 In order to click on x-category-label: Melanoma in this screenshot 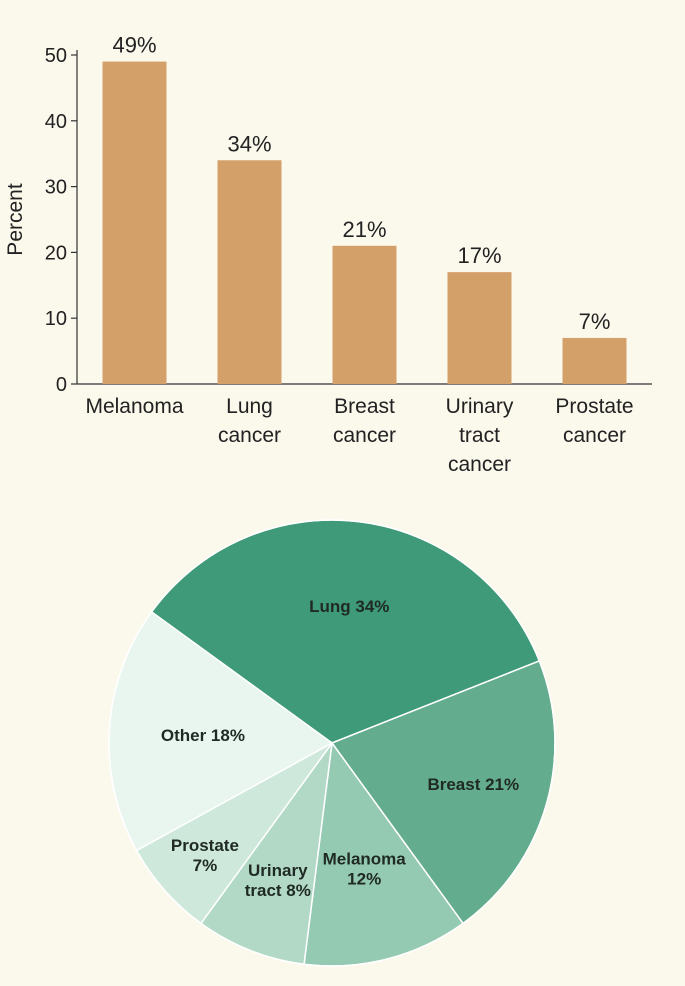, I will do `click(134, 406)`.